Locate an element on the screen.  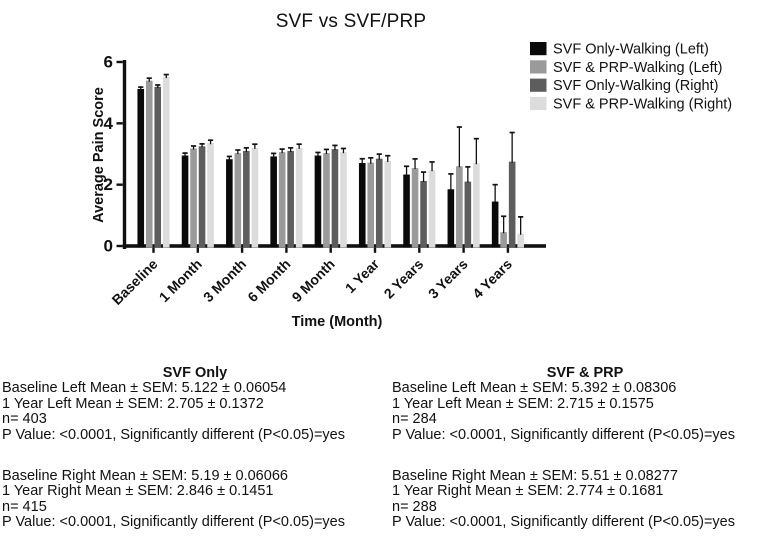
x-axis-title: Time (Month) is located at coordinates (337, 322).